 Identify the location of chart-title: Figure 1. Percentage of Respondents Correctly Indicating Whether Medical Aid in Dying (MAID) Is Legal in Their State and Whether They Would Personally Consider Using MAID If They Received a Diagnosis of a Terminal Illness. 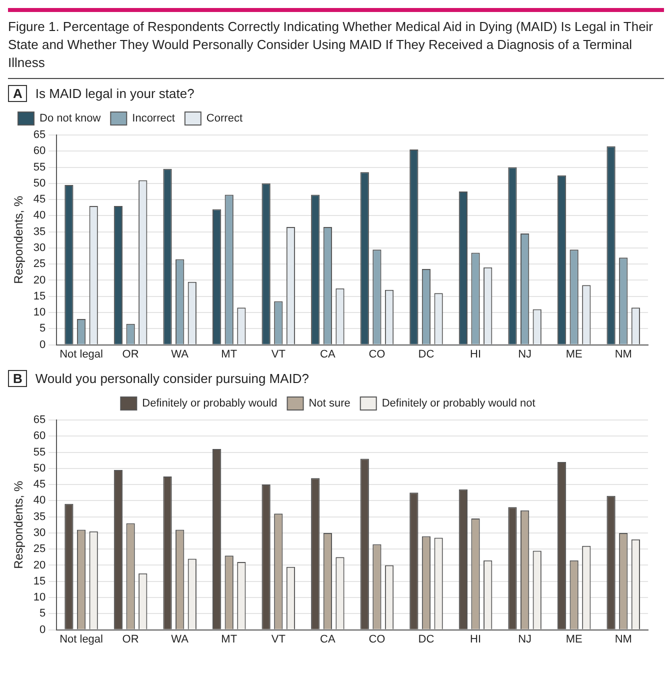
(336, 43).